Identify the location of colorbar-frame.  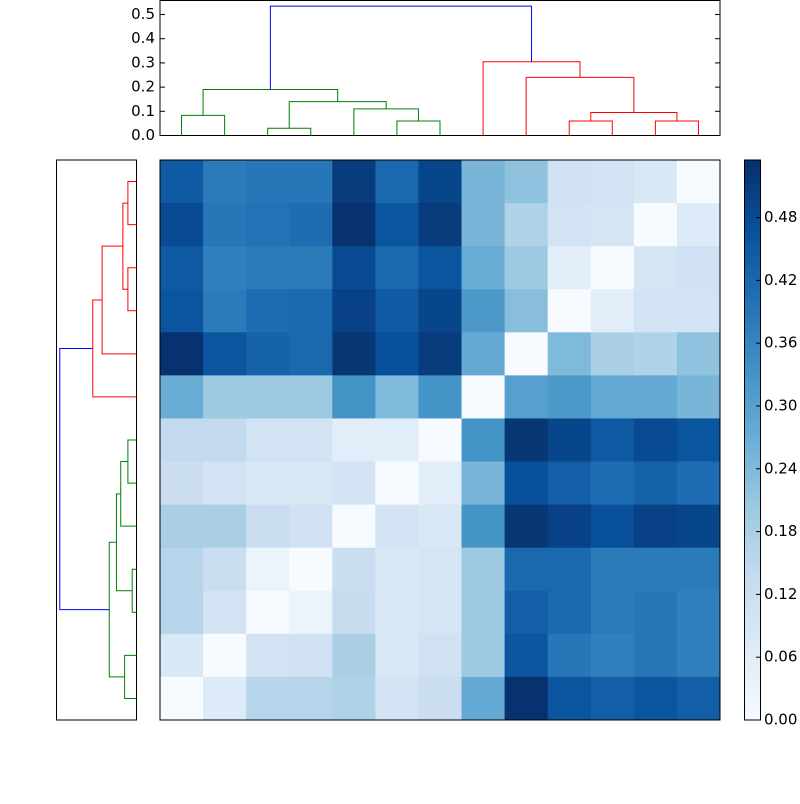
(752, 440).